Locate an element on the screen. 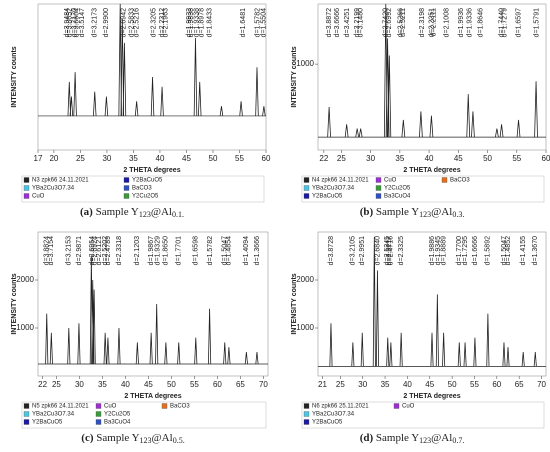  d-spacing-label: d=3.8872 is located at coordinates (329, 22).